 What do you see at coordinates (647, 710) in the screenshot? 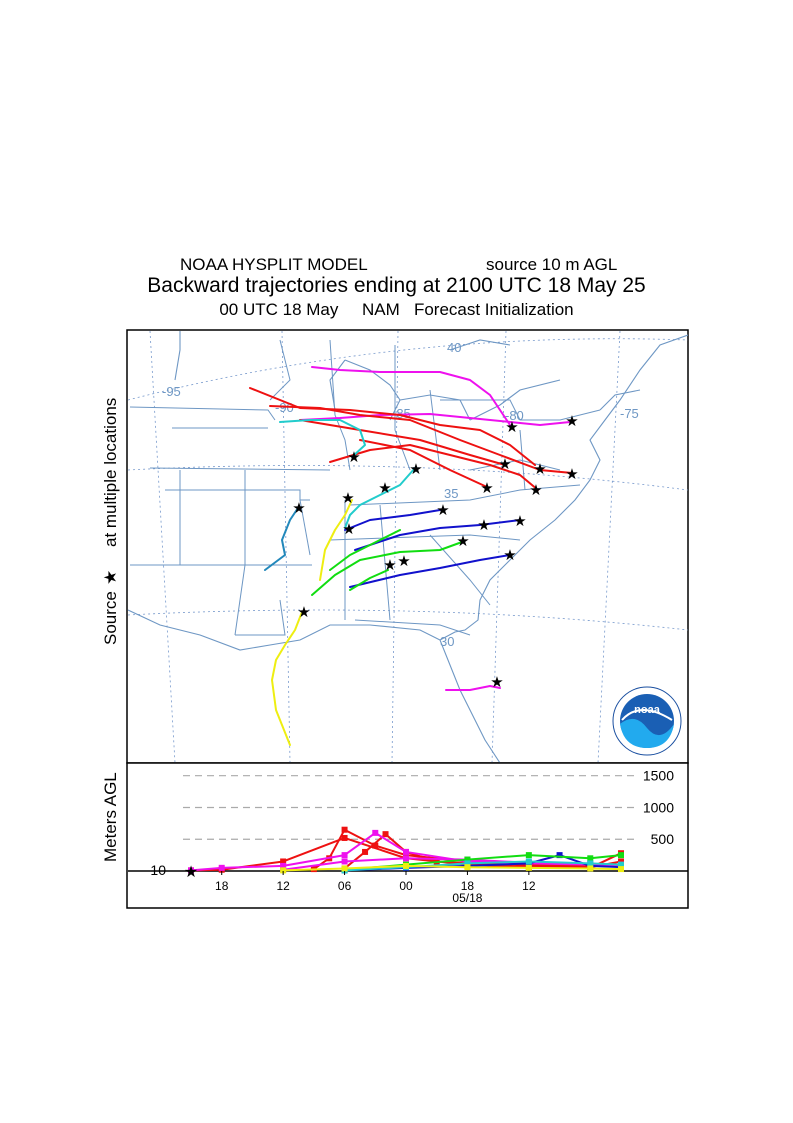
I see `noaa-logo-text: noaa` at bounding box center [647, 710].